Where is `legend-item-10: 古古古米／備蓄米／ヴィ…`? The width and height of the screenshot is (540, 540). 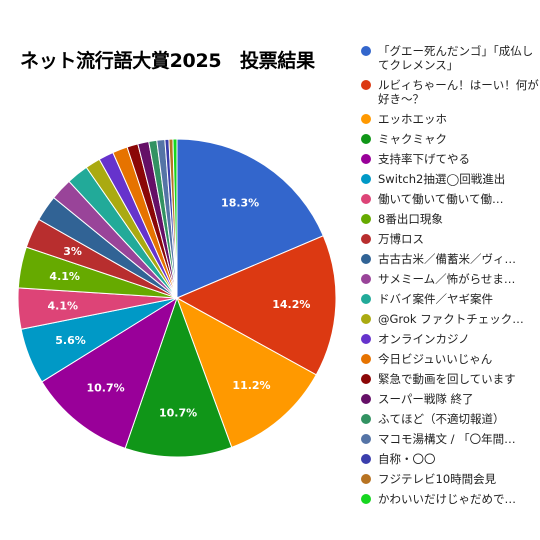
legend-item-10: 古古古米／備蓄米／ヴィ… is located at coordinates (449, 259).